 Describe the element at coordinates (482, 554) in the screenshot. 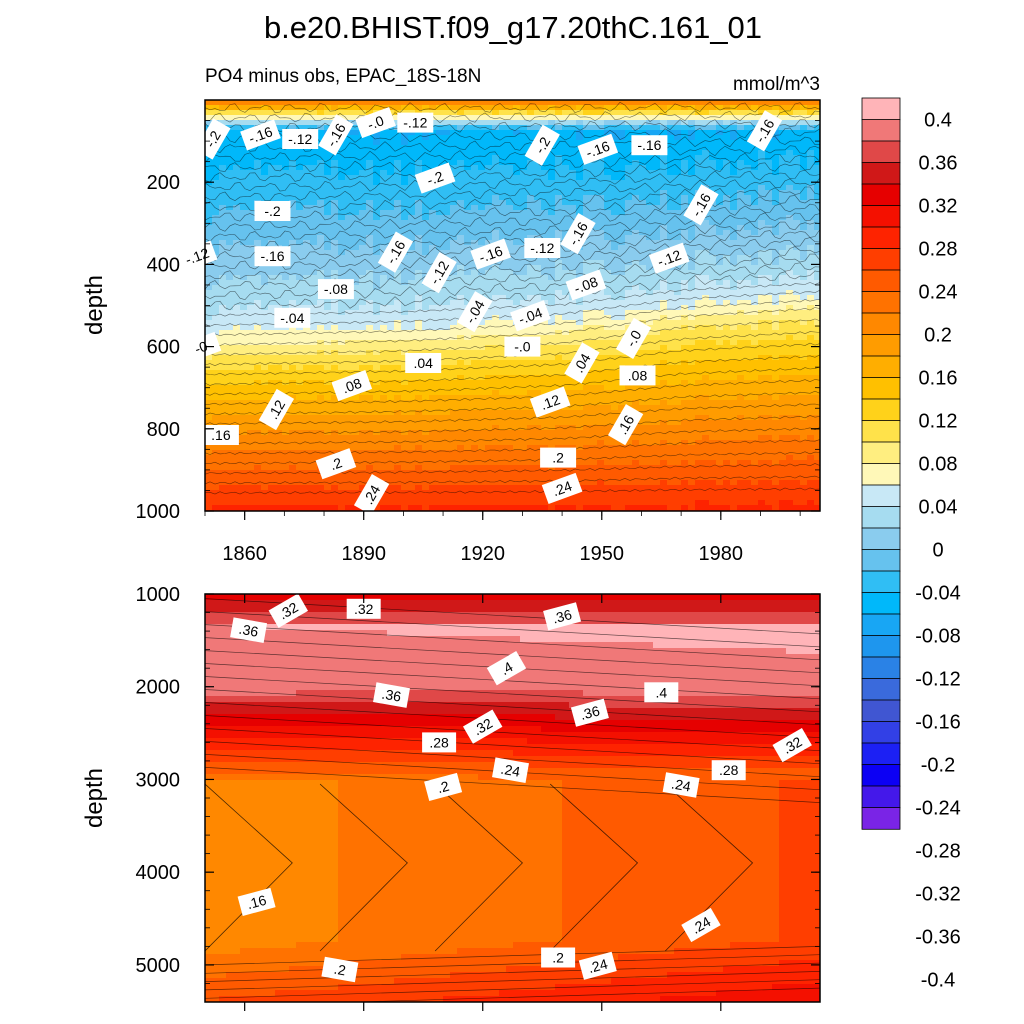

I see `upper-x-tick-label: 1920` at that location.